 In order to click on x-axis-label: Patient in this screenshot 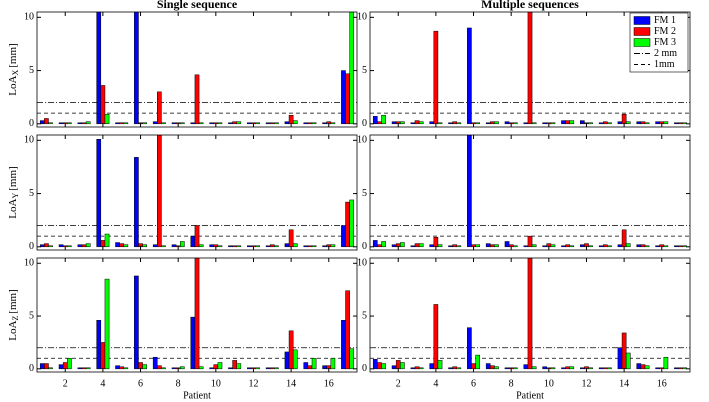, I will do `click(197, 395)`.